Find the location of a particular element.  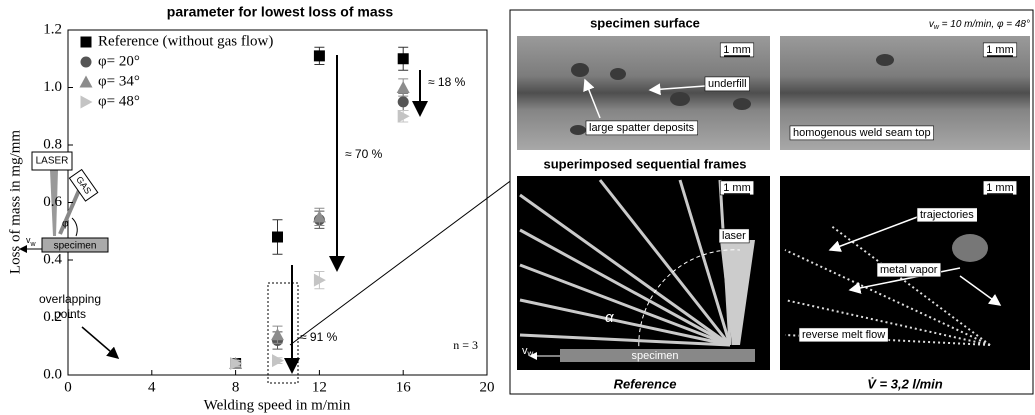

inset-label: specimen is located at coordinates (75, 246).